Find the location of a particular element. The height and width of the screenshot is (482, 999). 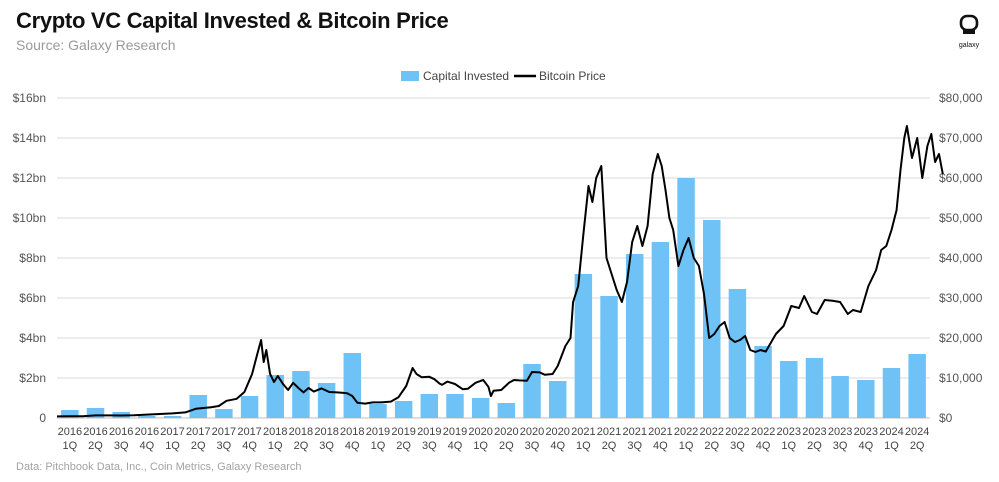

legend-swatch-capital-invested is located at coordinates (410, 76).